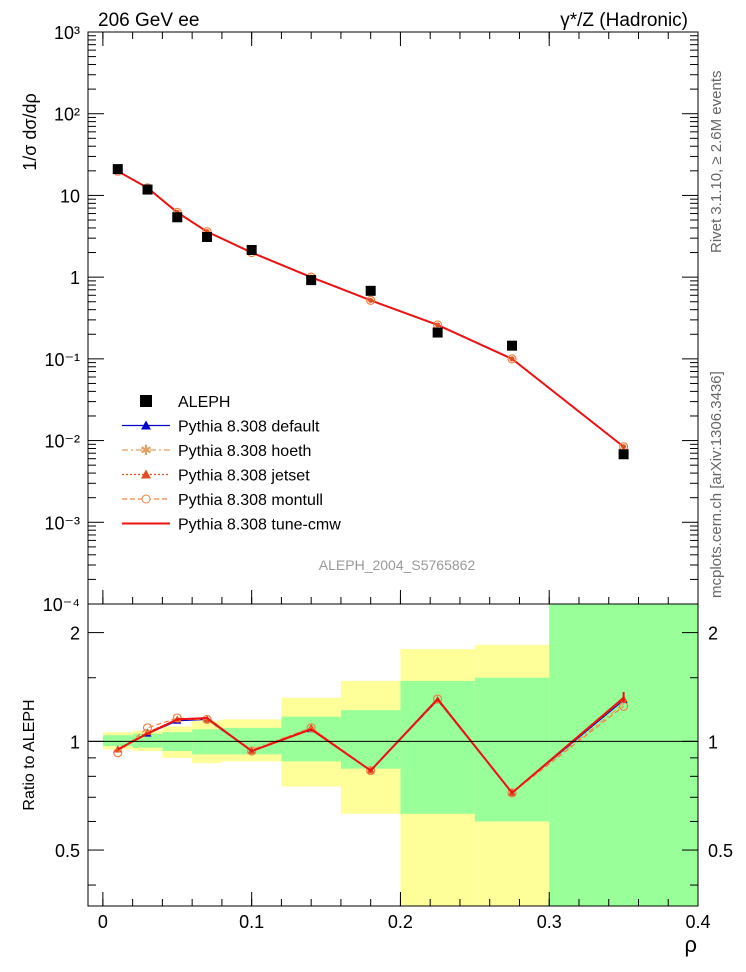  What do you see at coordinates (249, 427) in the screenshot?
I see `legend-label: Pythia 8.308 default` at bounding box center [249, 427].